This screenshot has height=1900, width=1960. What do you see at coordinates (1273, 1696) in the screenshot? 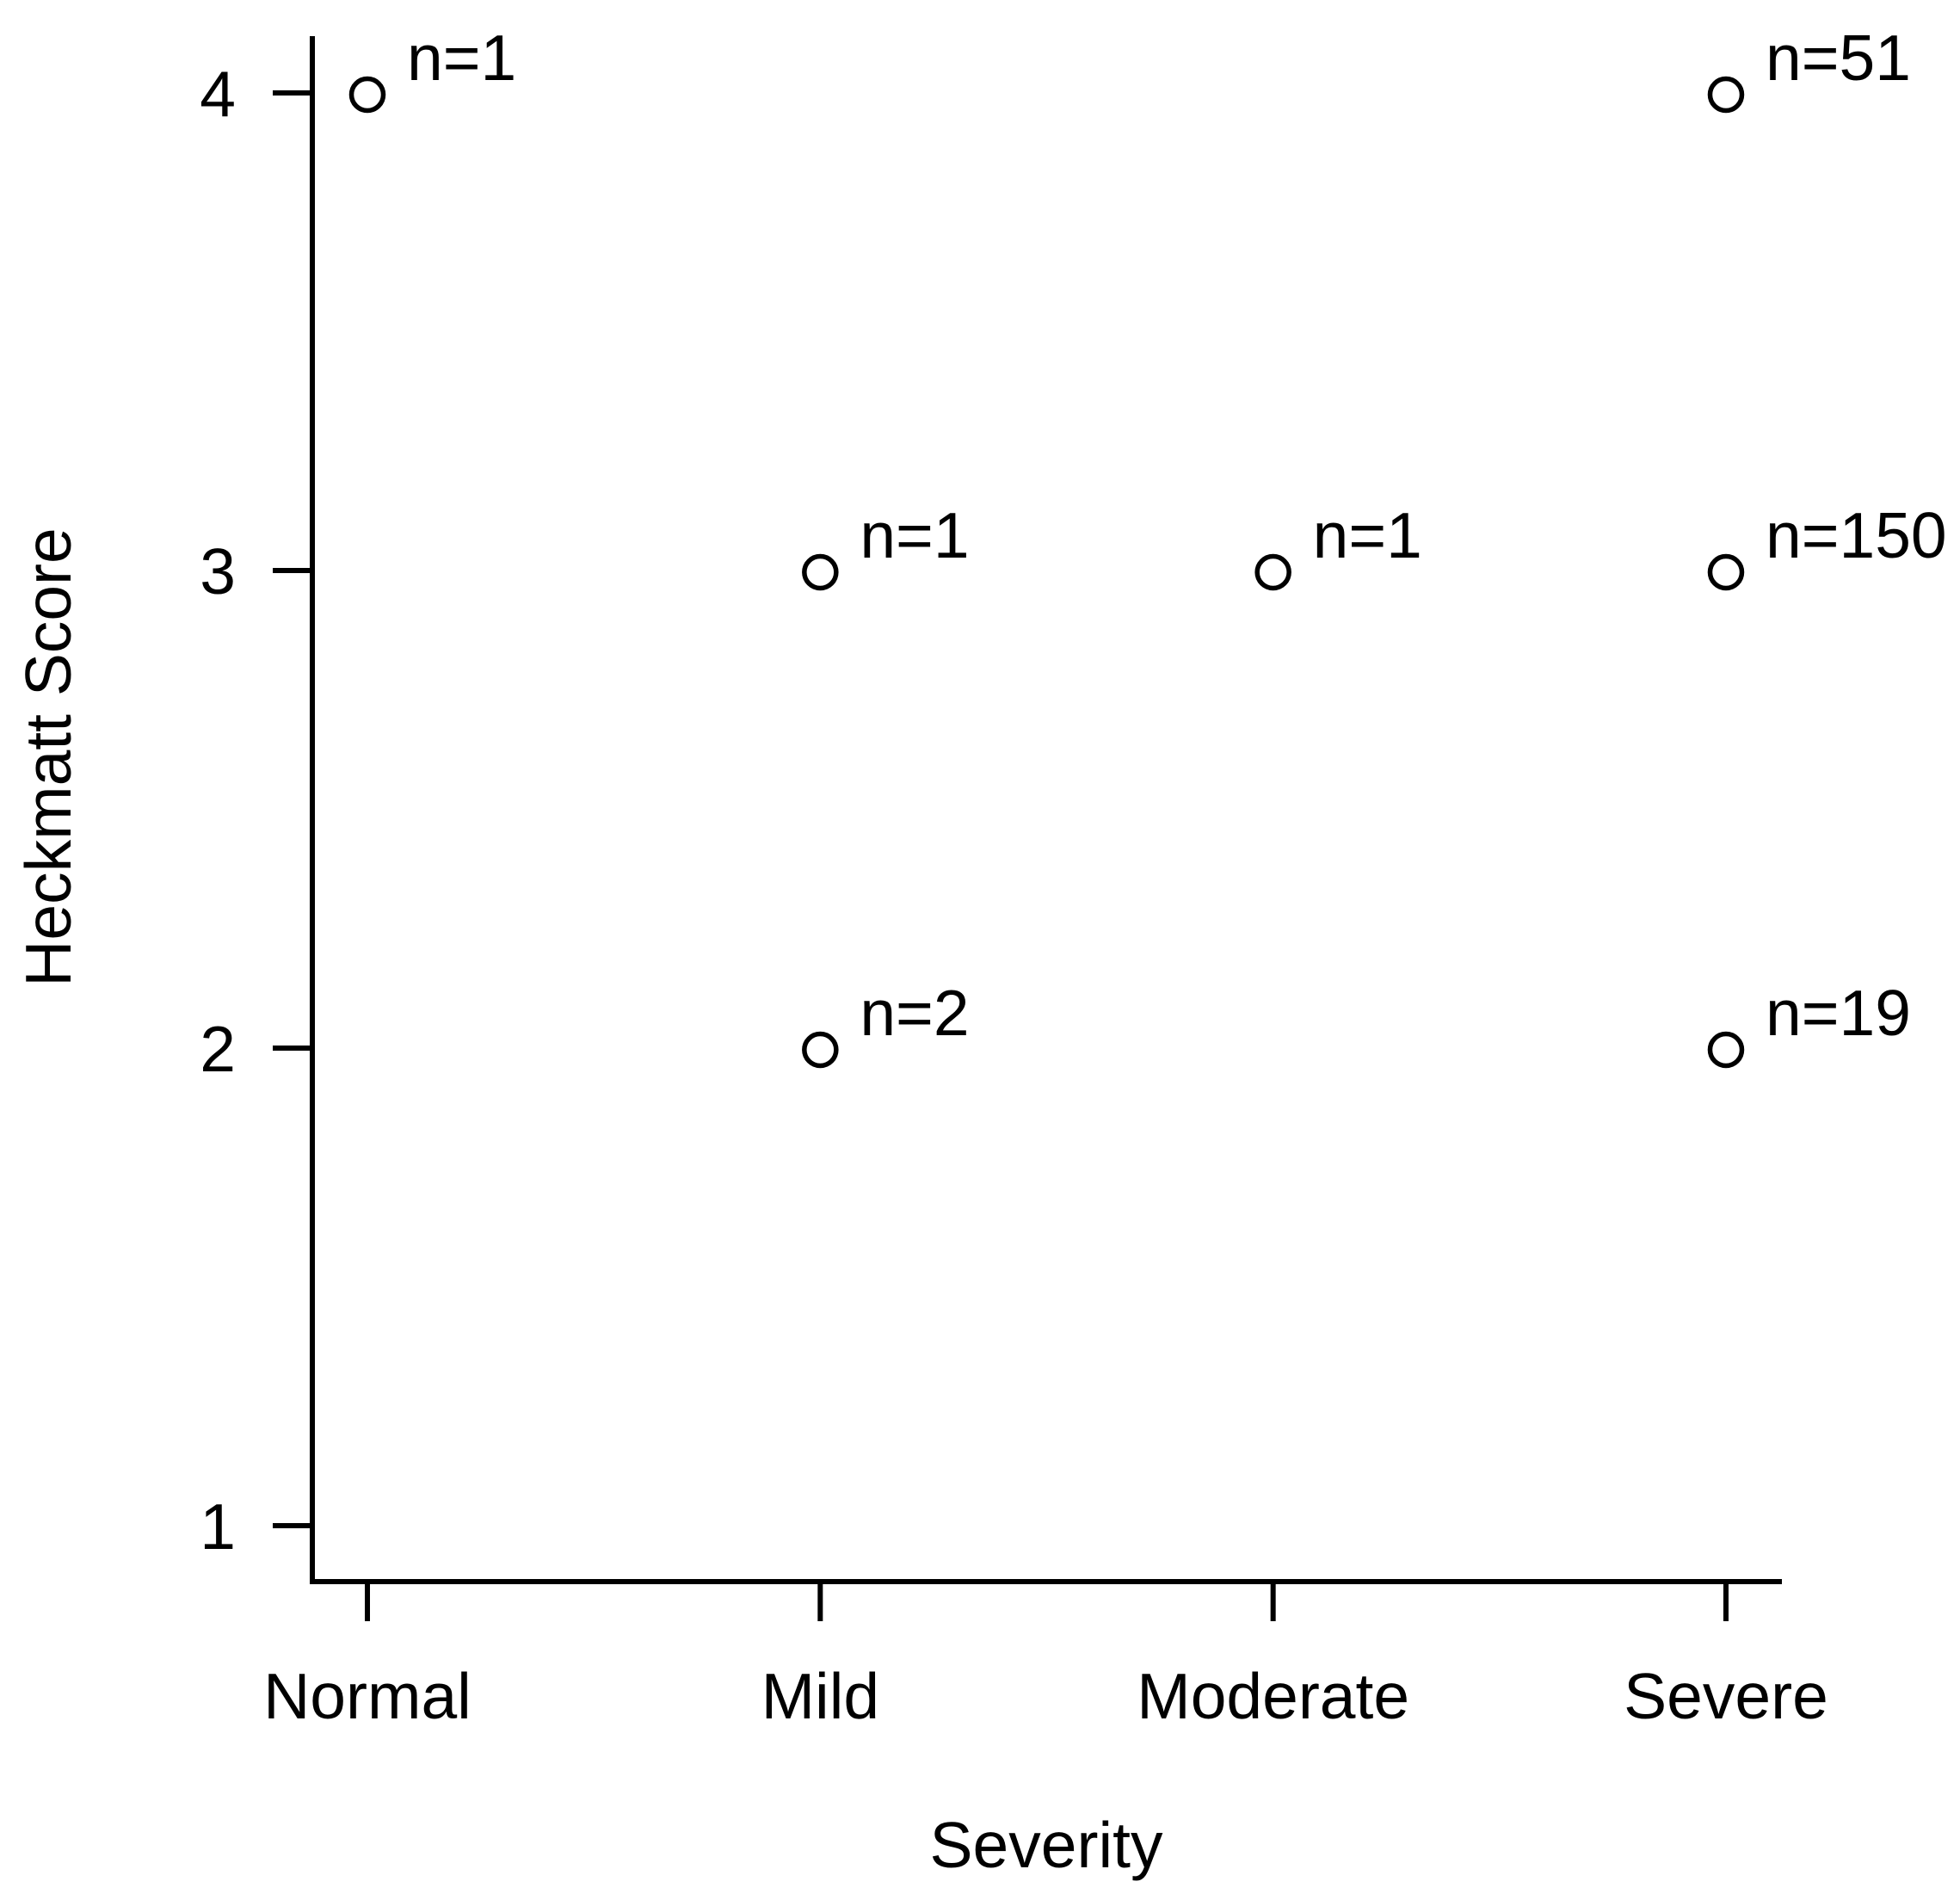
I see `x-tick-label: Moderate` at bounding box center [1273, 1696].